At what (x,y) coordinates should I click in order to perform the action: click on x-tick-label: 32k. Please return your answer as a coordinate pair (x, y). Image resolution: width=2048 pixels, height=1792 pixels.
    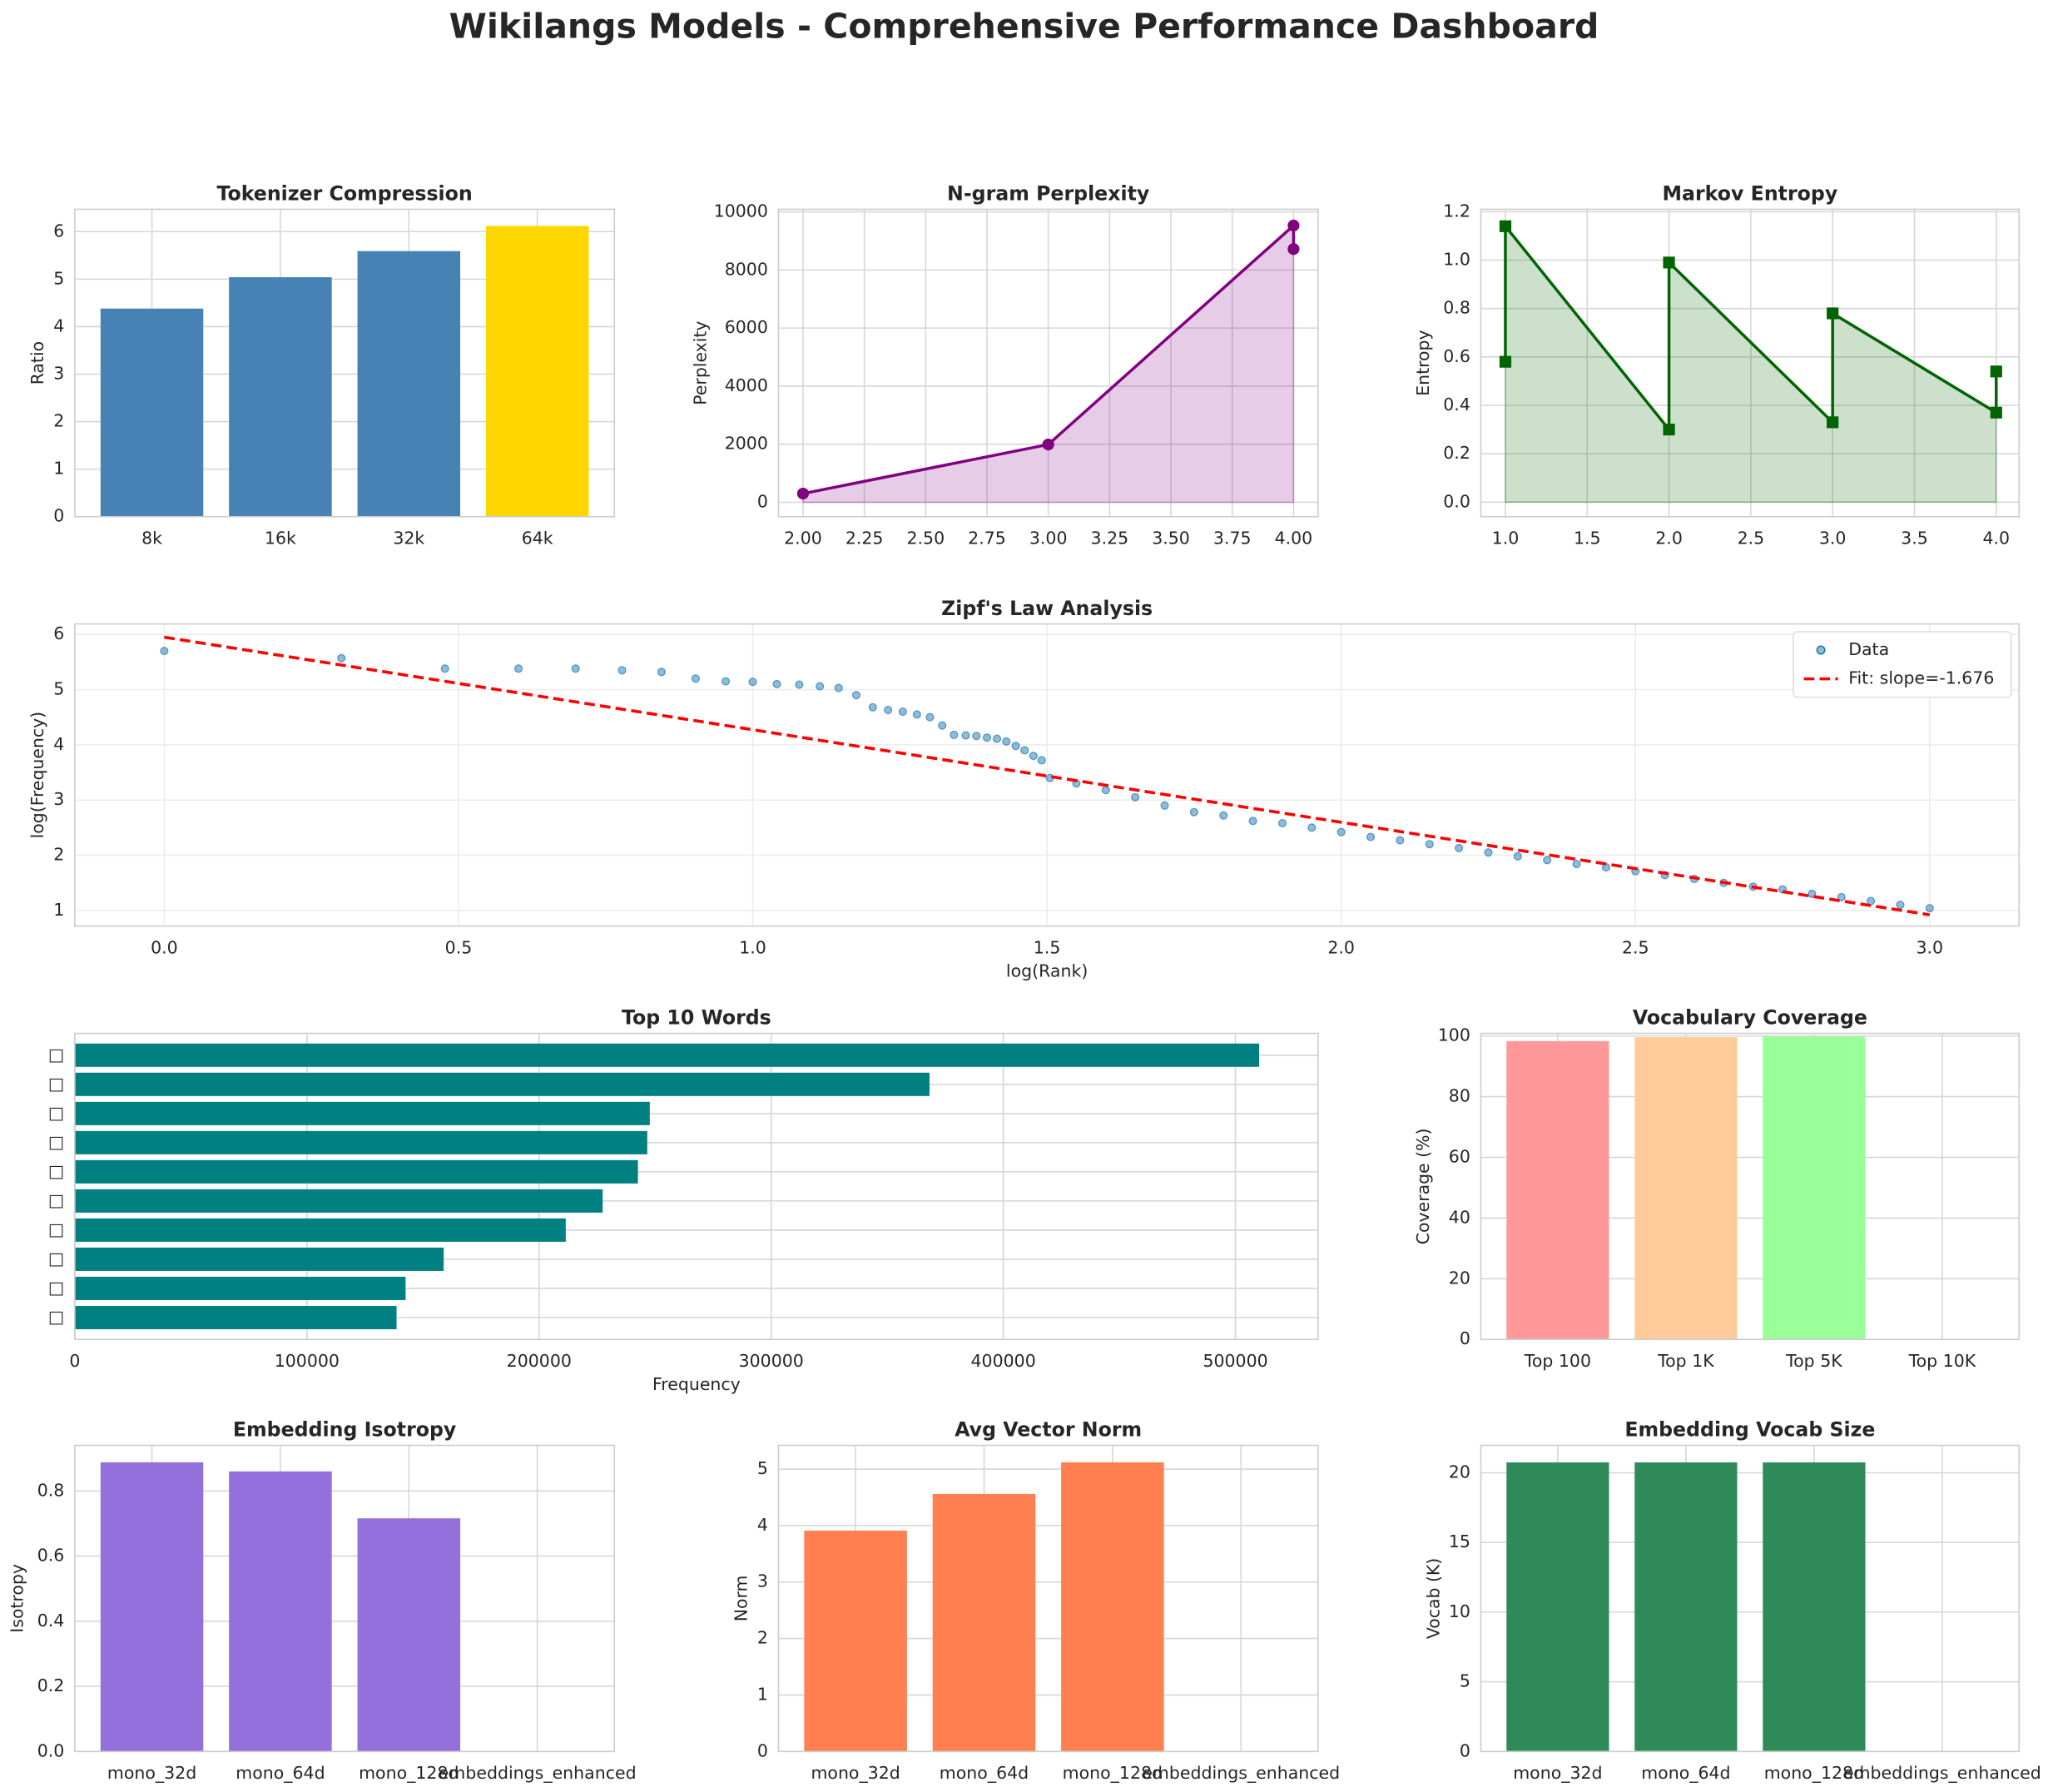
    Looking at the image, I should click on (408, 538).